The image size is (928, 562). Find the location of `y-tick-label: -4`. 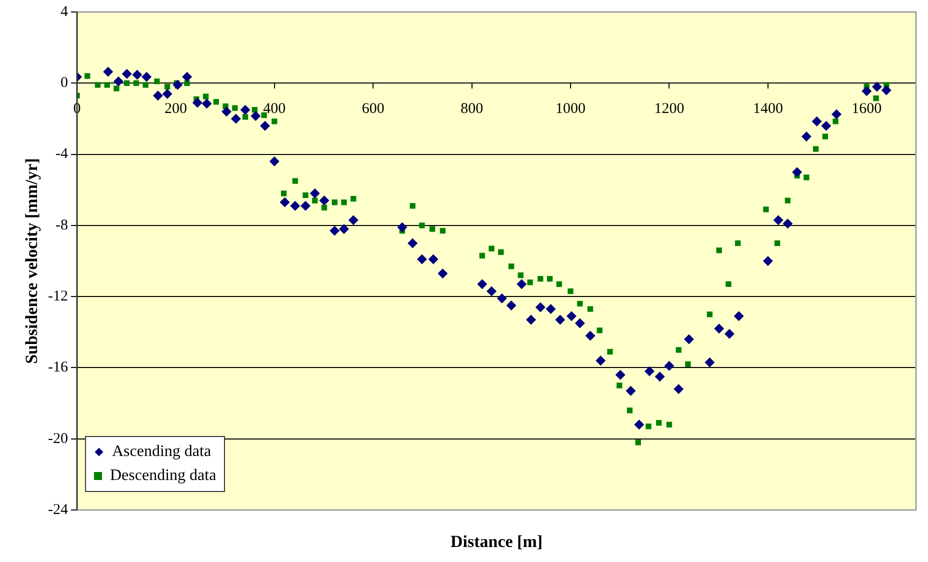

y-tick-label: -4 is located at coordinates (61, 154).